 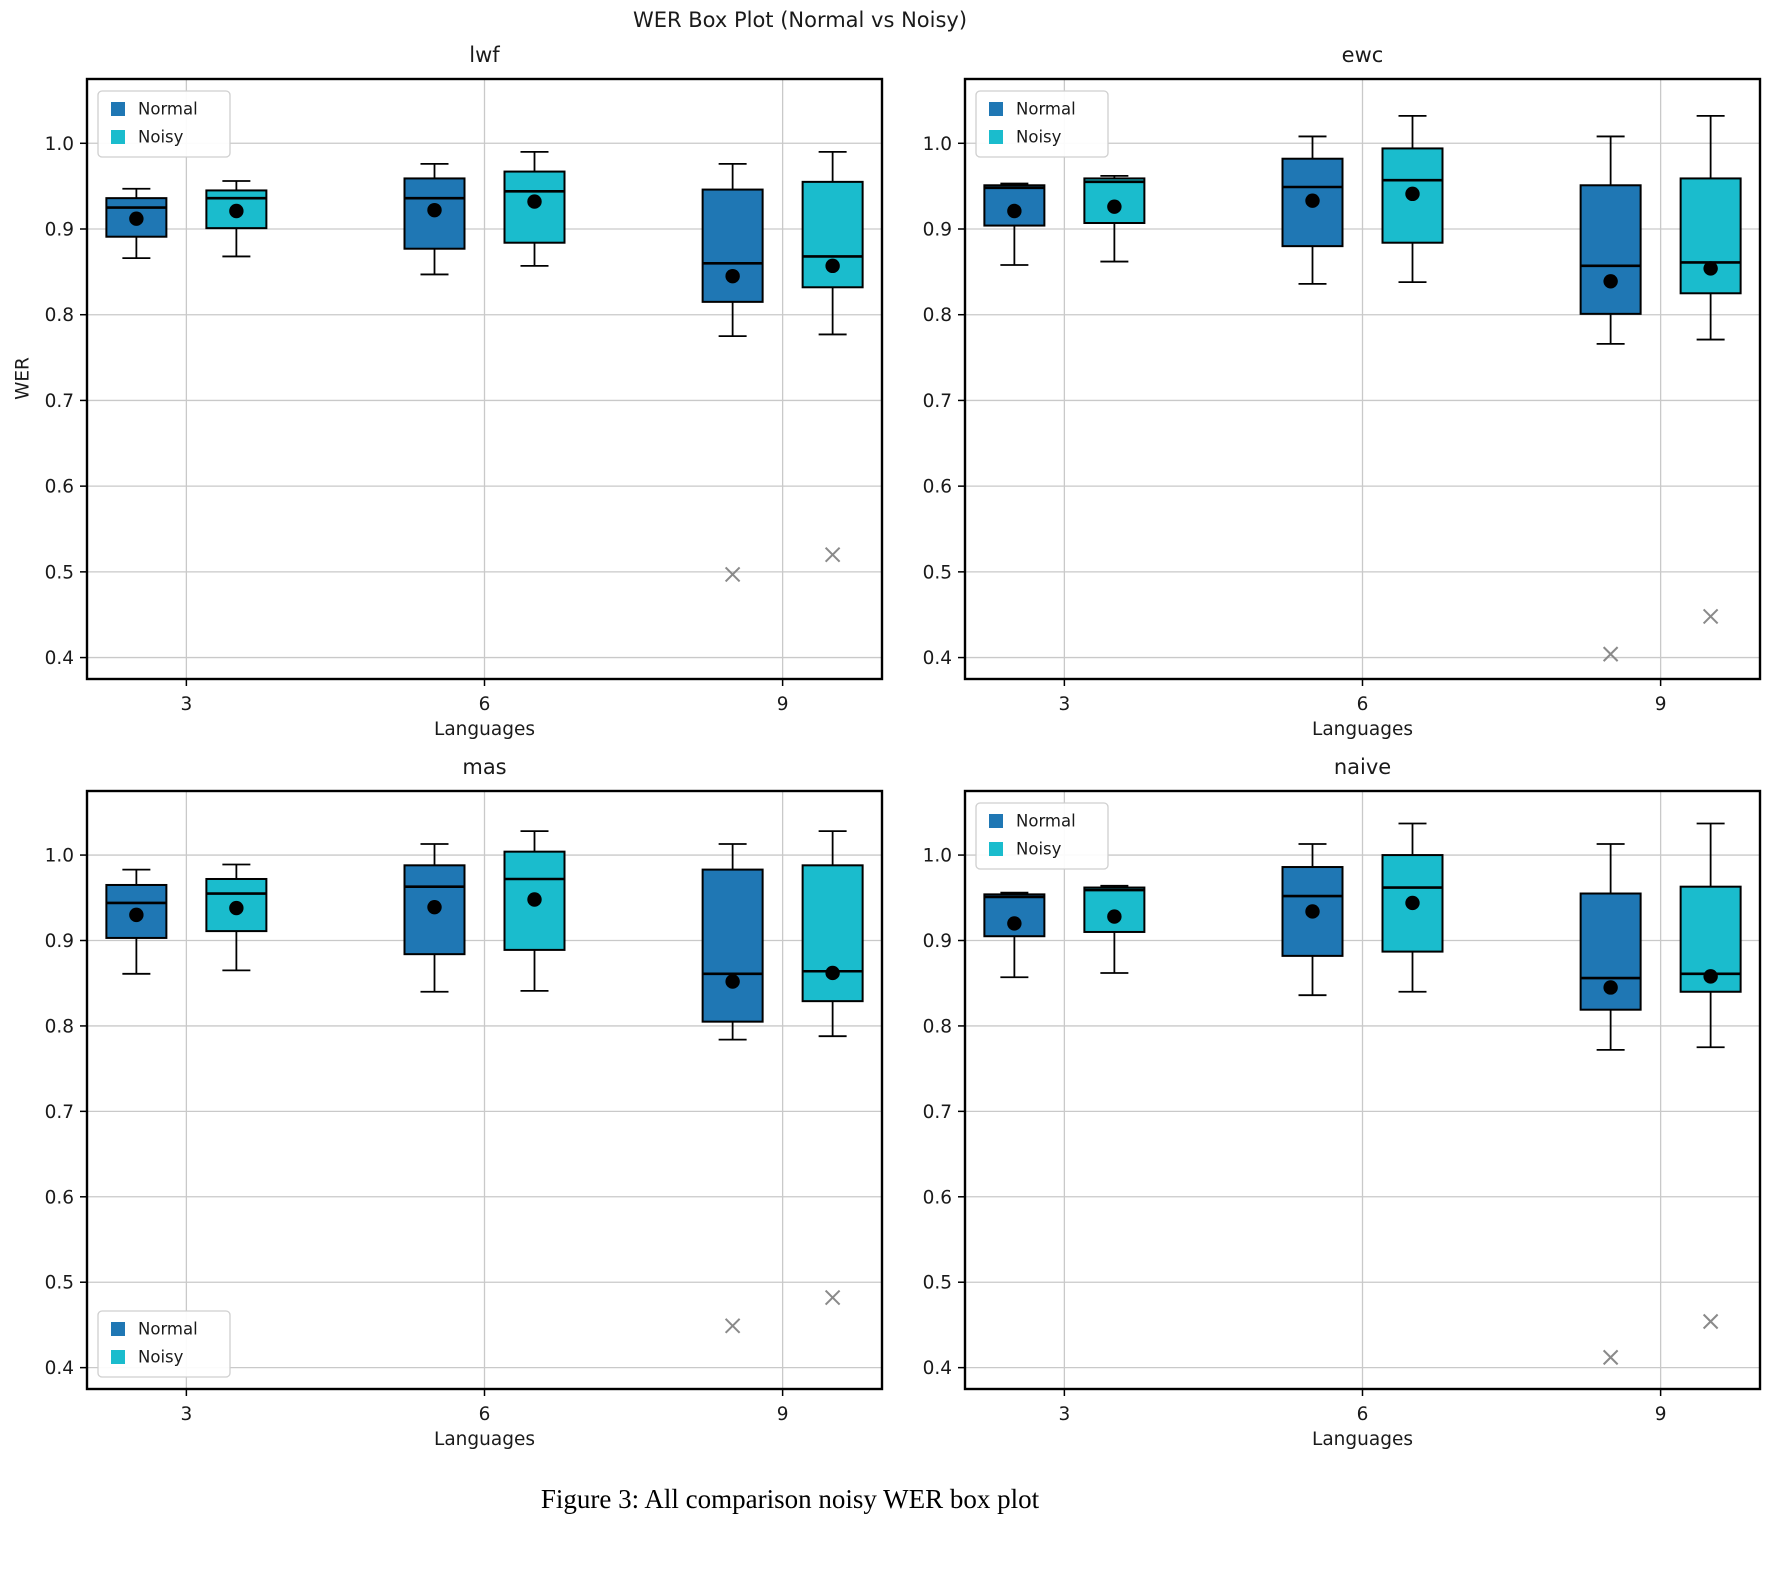 What do you see at coordinates (484, 729) in the screenshot?
I see `x-axis-label-lwf: Languages` at bounding box center [484, 729].